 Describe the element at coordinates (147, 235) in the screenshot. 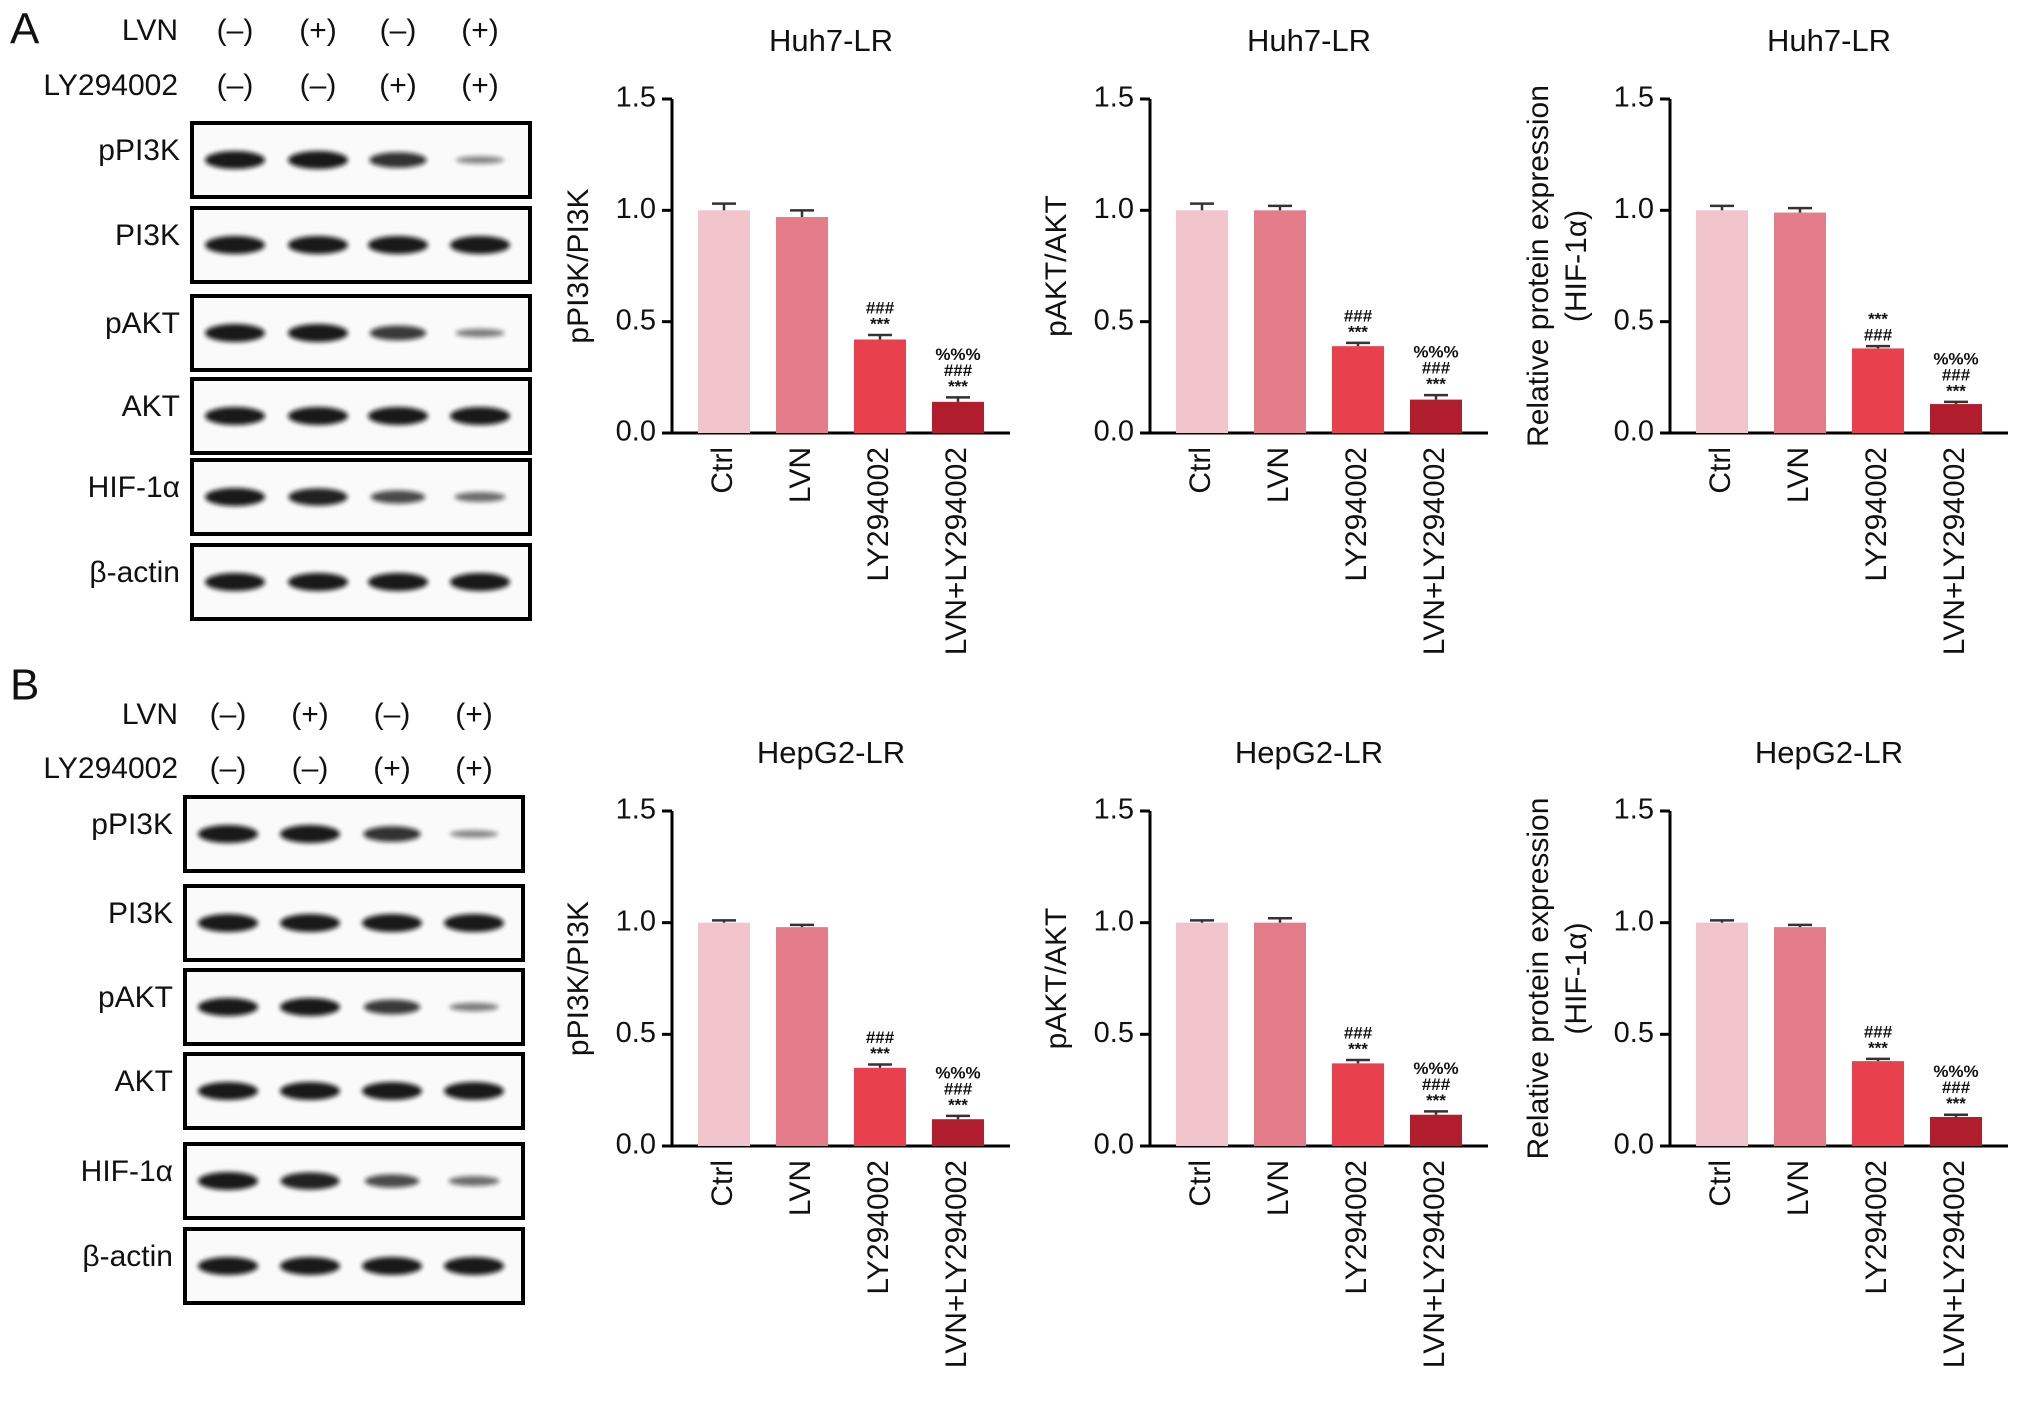

I see `protein-label: PI3K` at that location.